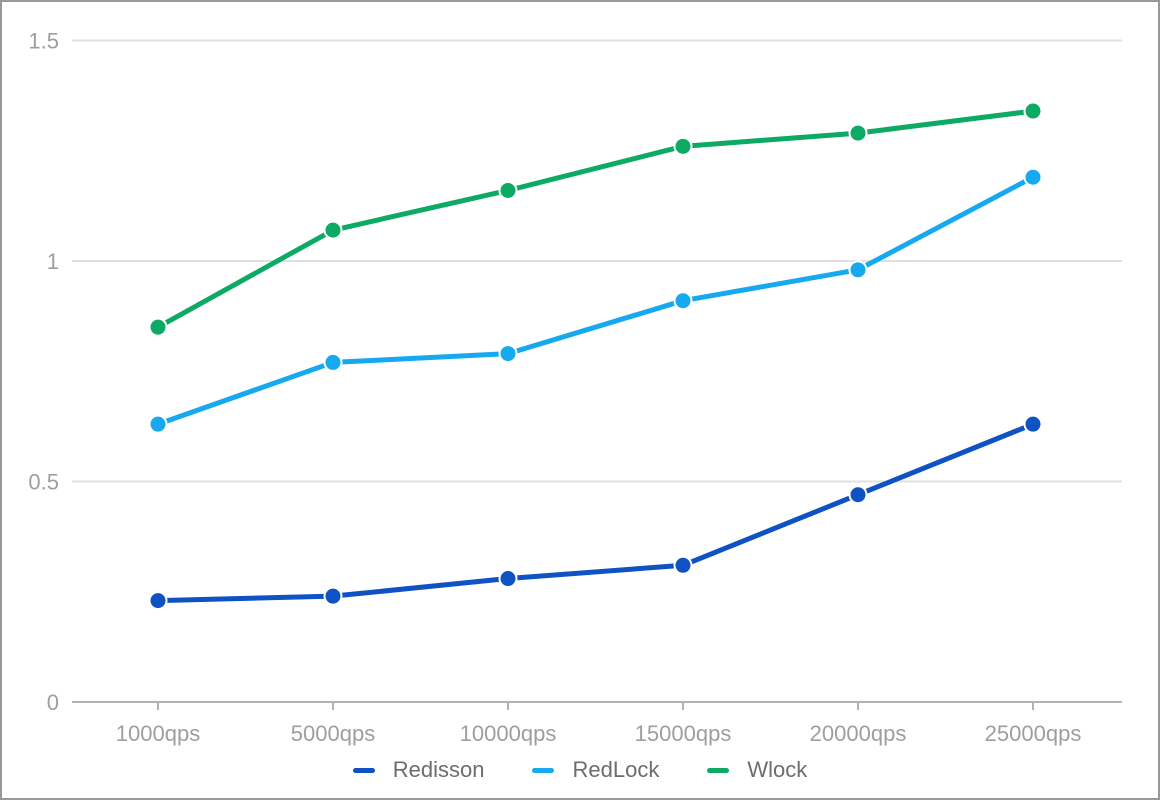  I want to click on chart-legend: Redisson RedLock Wlock, so click(580, 770).